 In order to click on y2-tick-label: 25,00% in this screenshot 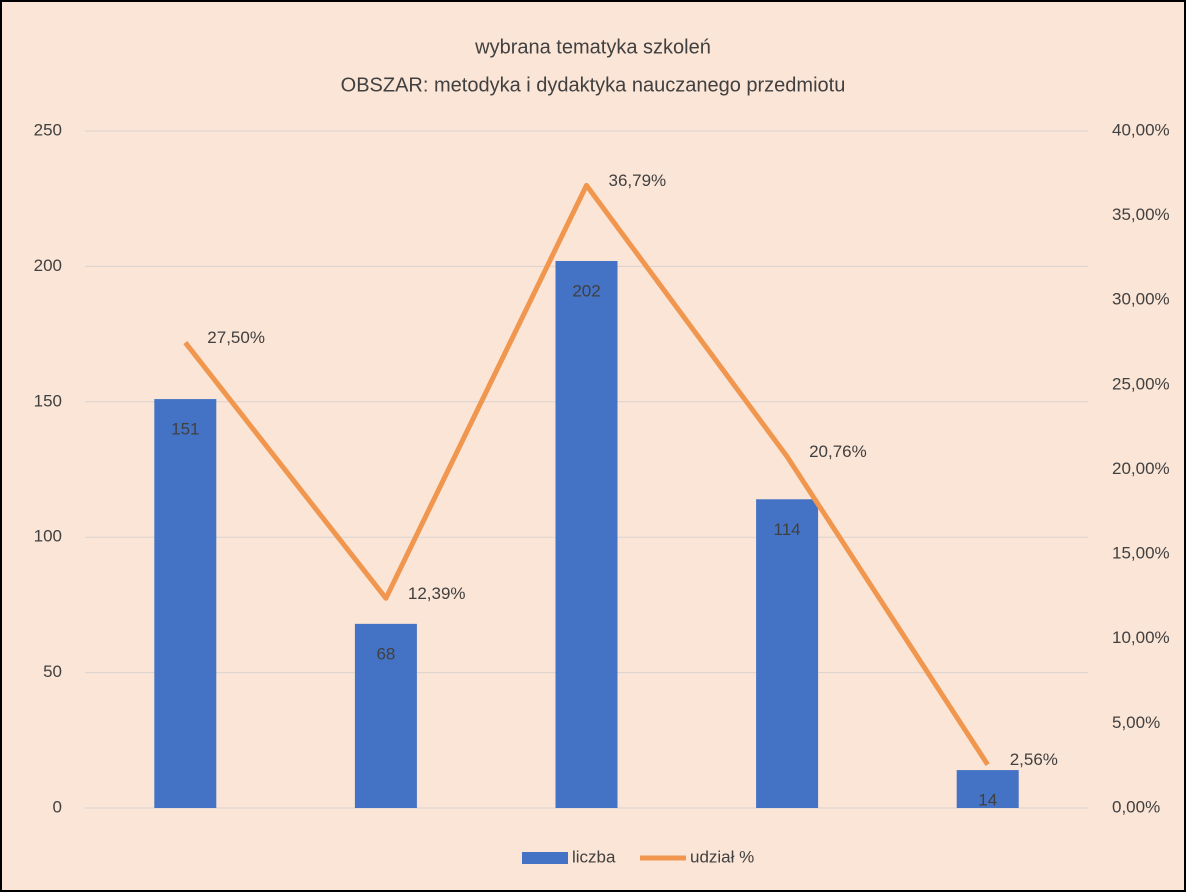, I will do `click(1141, 383)`.